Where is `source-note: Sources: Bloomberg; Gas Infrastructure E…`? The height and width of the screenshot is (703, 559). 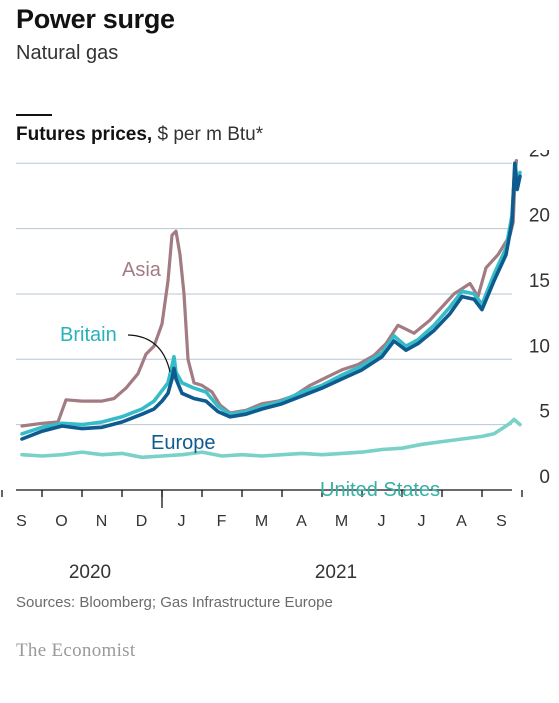
source-note: Sources: Bloomberg; Gas Infrastructure E… is located at coordinates (174, 602).